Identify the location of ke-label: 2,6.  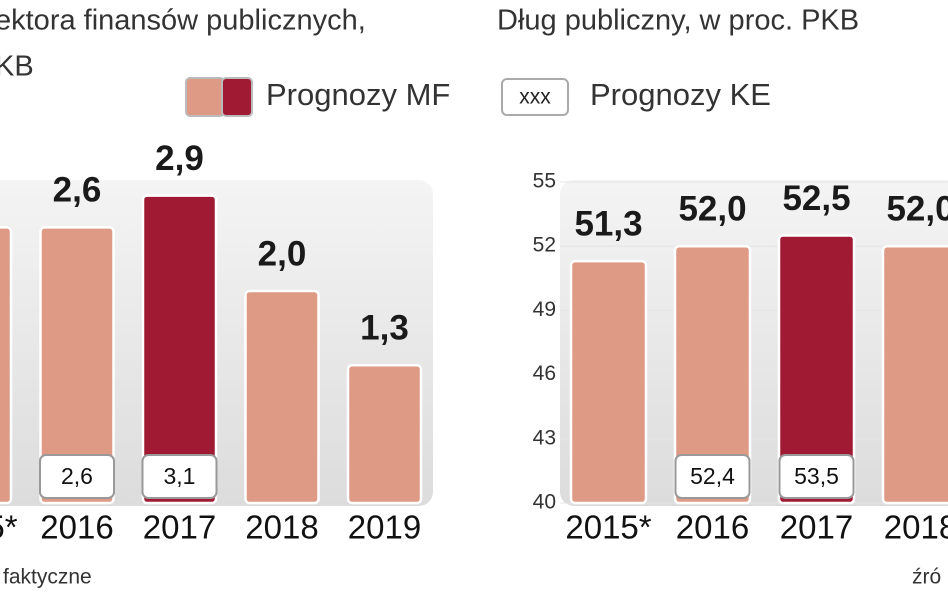
(77, 476).